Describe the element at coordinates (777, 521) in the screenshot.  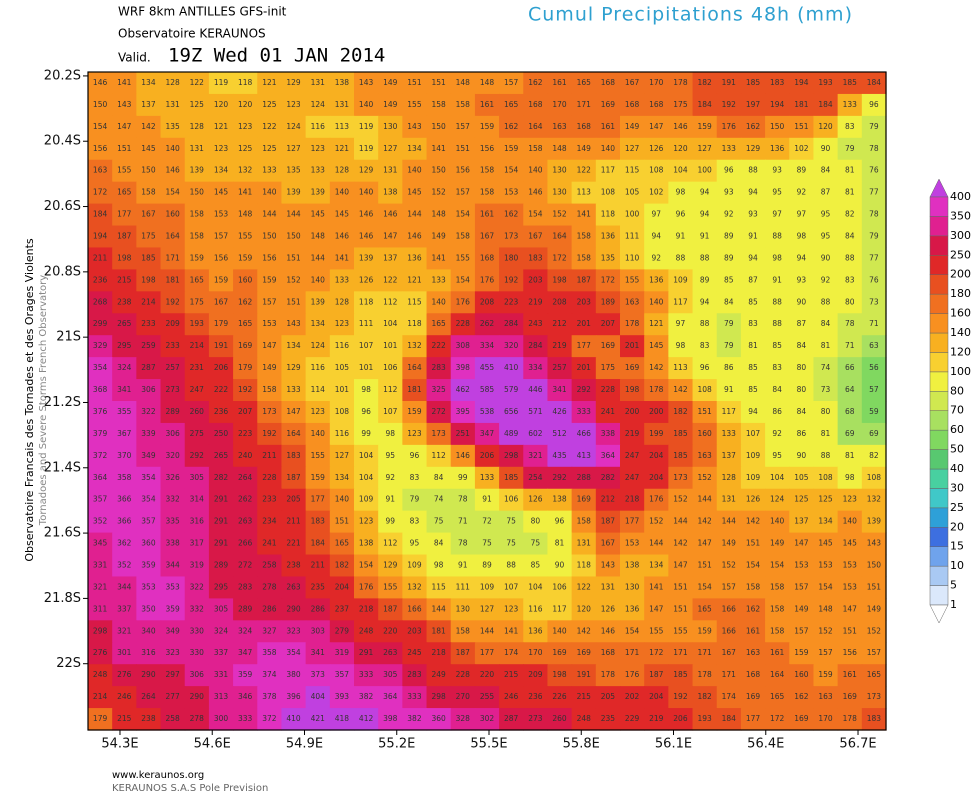
I see `cell-value: 140` at that location.